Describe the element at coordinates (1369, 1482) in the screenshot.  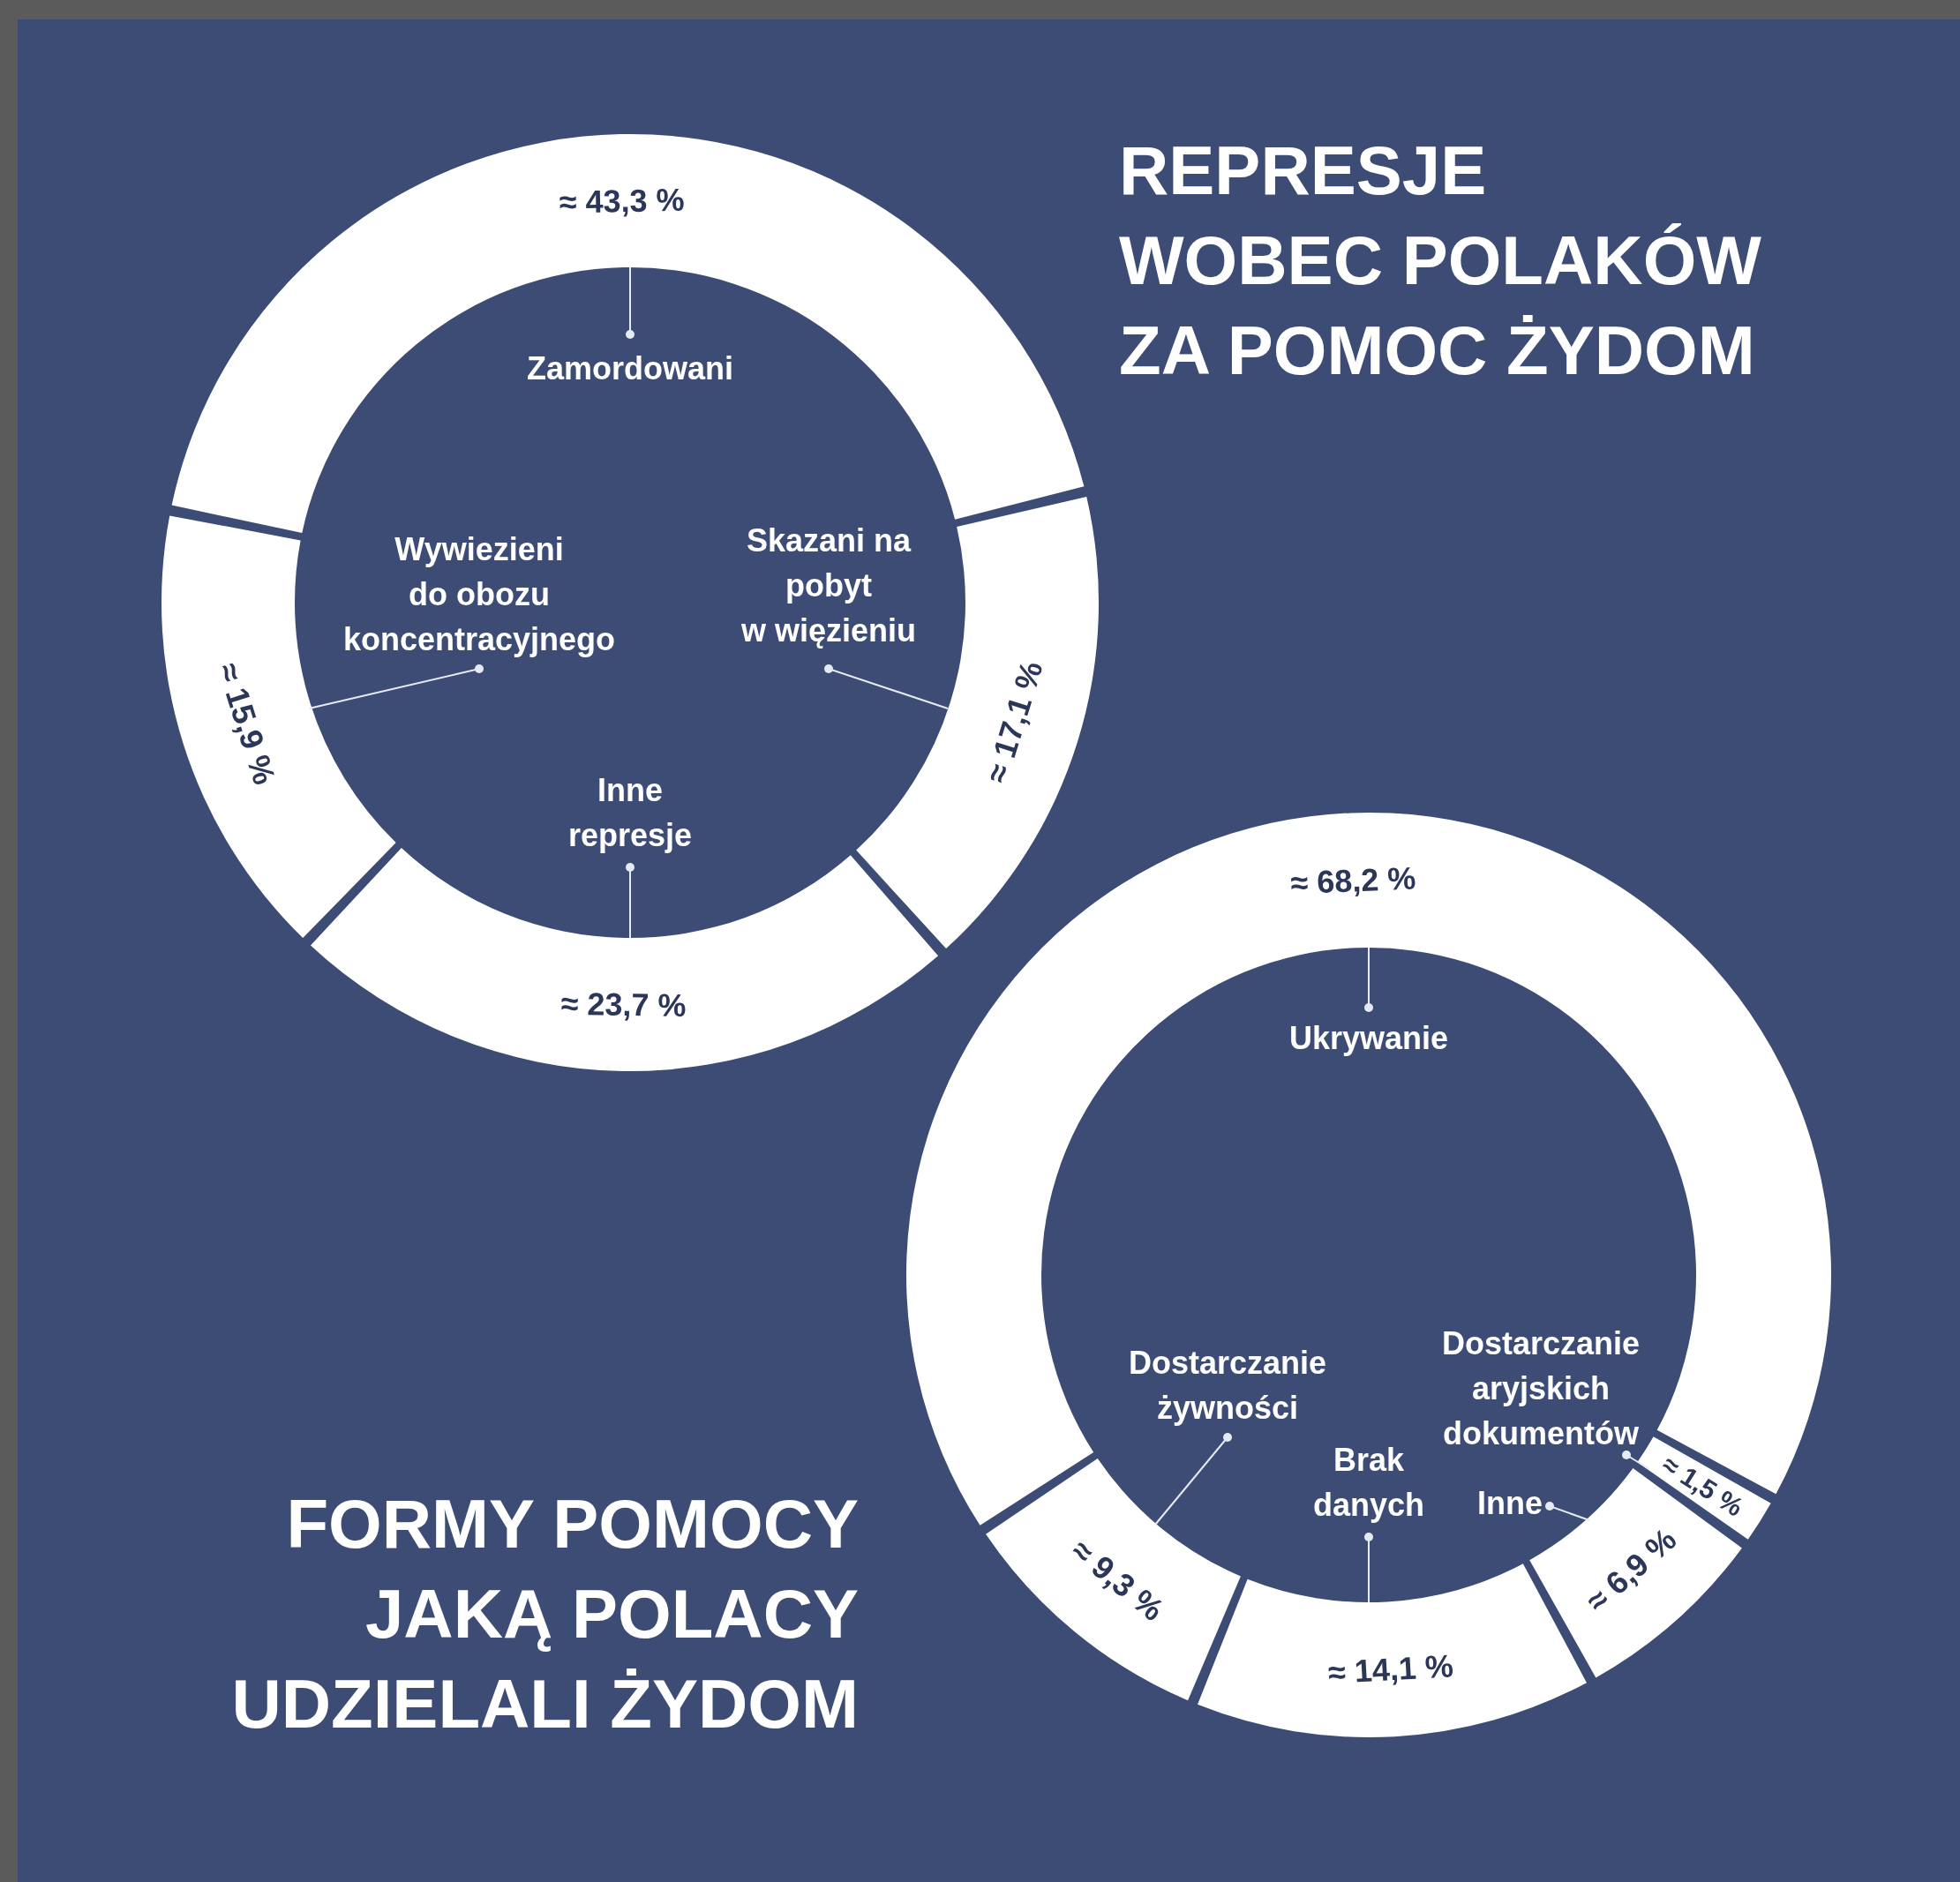
I see `slice-label: Brak danych` at that location.